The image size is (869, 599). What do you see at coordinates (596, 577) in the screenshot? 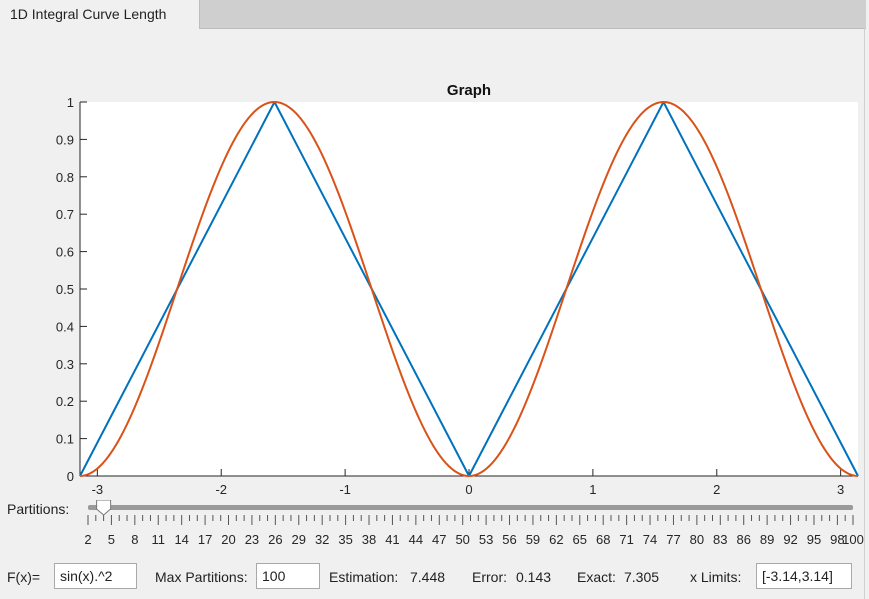
I see `exact-label: Exact:` at bounding box center [596, 577].